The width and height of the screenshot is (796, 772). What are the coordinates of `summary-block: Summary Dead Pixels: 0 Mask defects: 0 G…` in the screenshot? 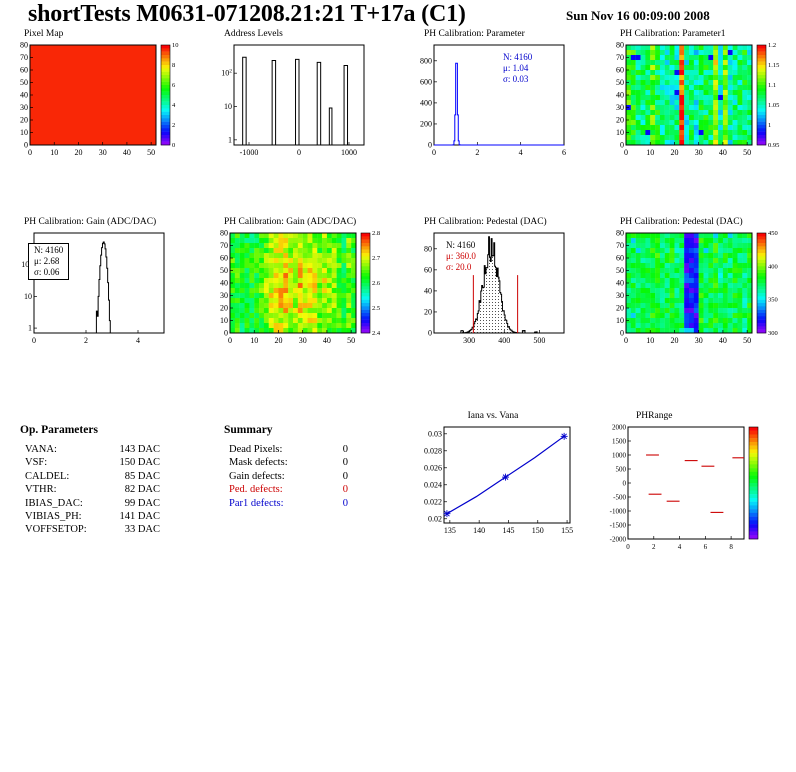 It's located at (286, 467).